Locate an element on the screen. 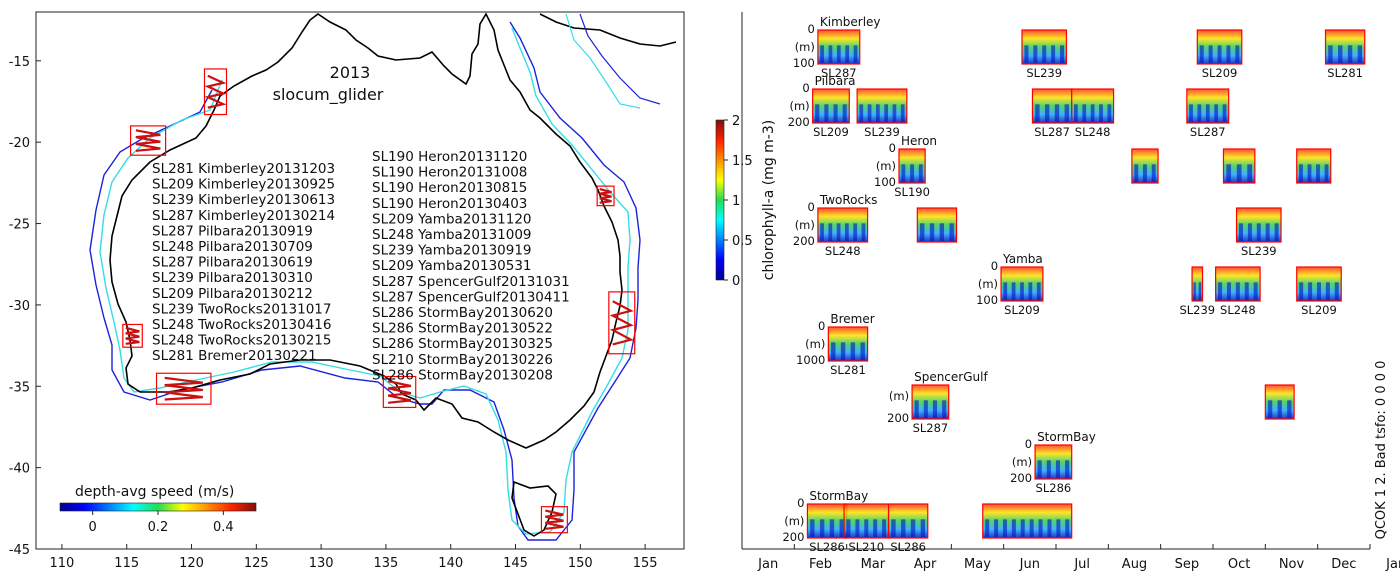  map-title-platform: slocum_glider is located at coordinates (328, 95).